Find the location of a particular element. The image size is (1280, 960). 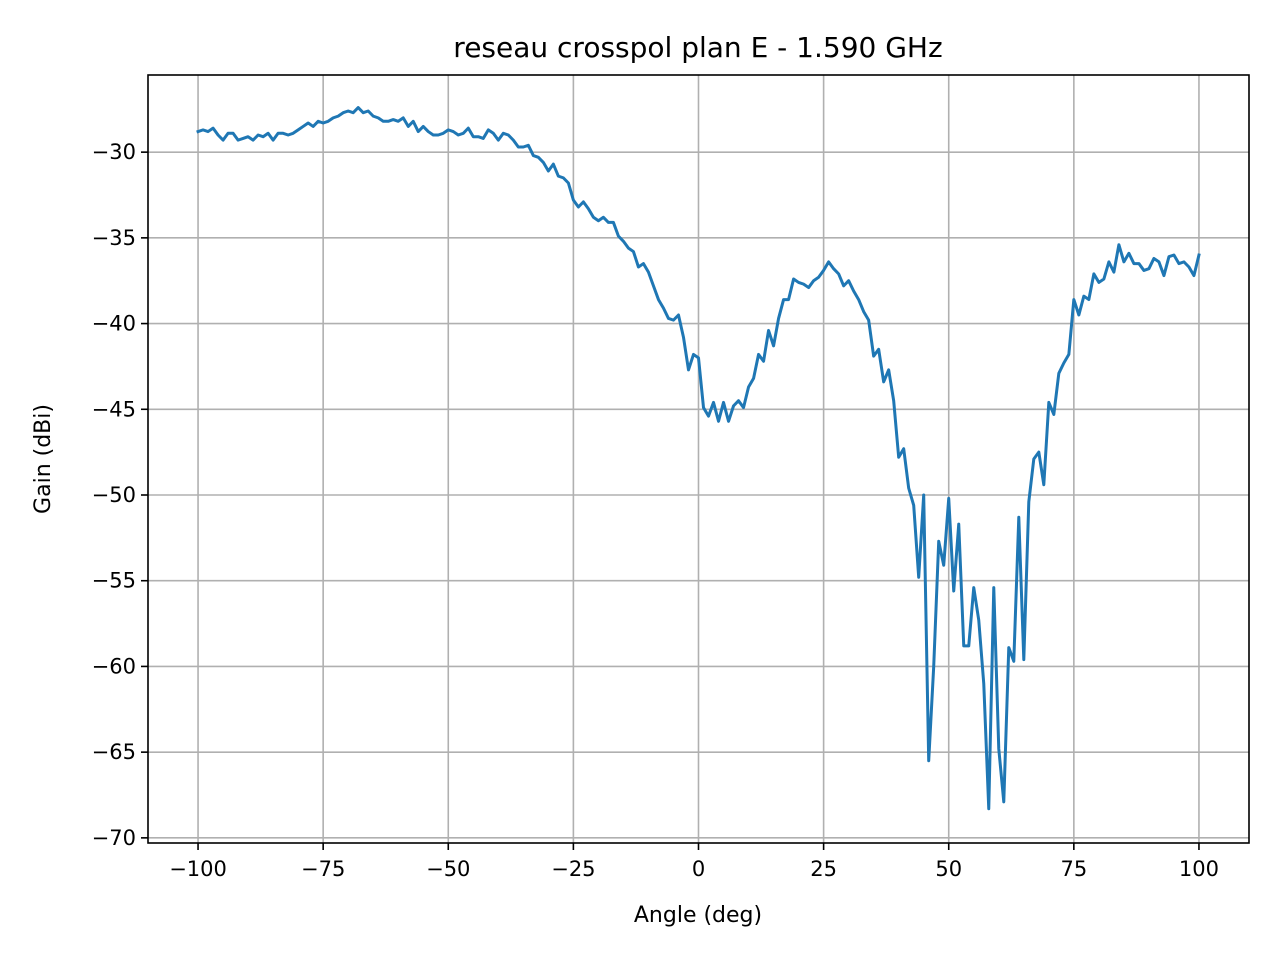

y-tick-label: −65 is located at coordinates (114, 752).